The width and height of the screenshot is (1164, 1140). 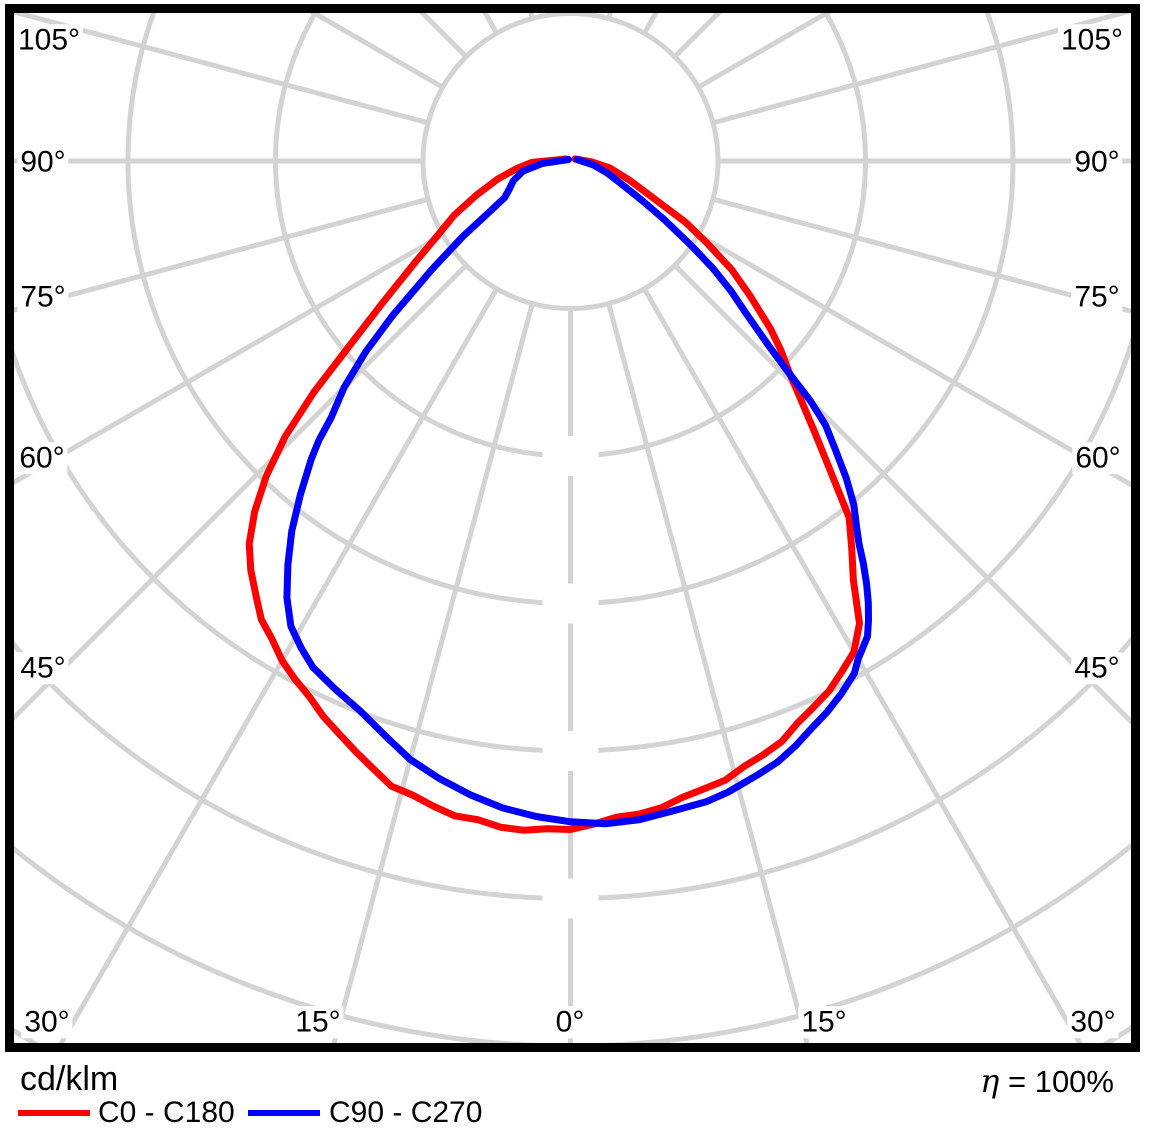 I want to click on eta-equals: =, so click(x=1017, y=1081).